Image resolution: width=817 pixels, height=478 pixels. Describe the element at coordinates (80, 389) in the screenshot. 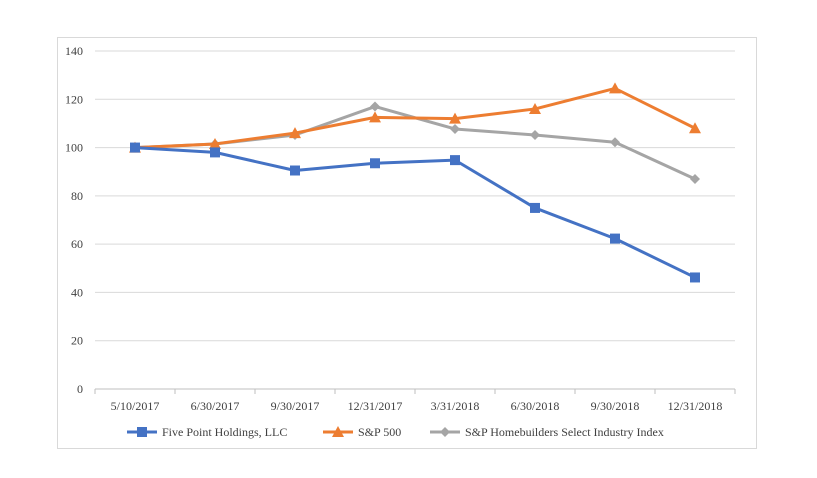

I see `y-tick-label: 0` at that location.